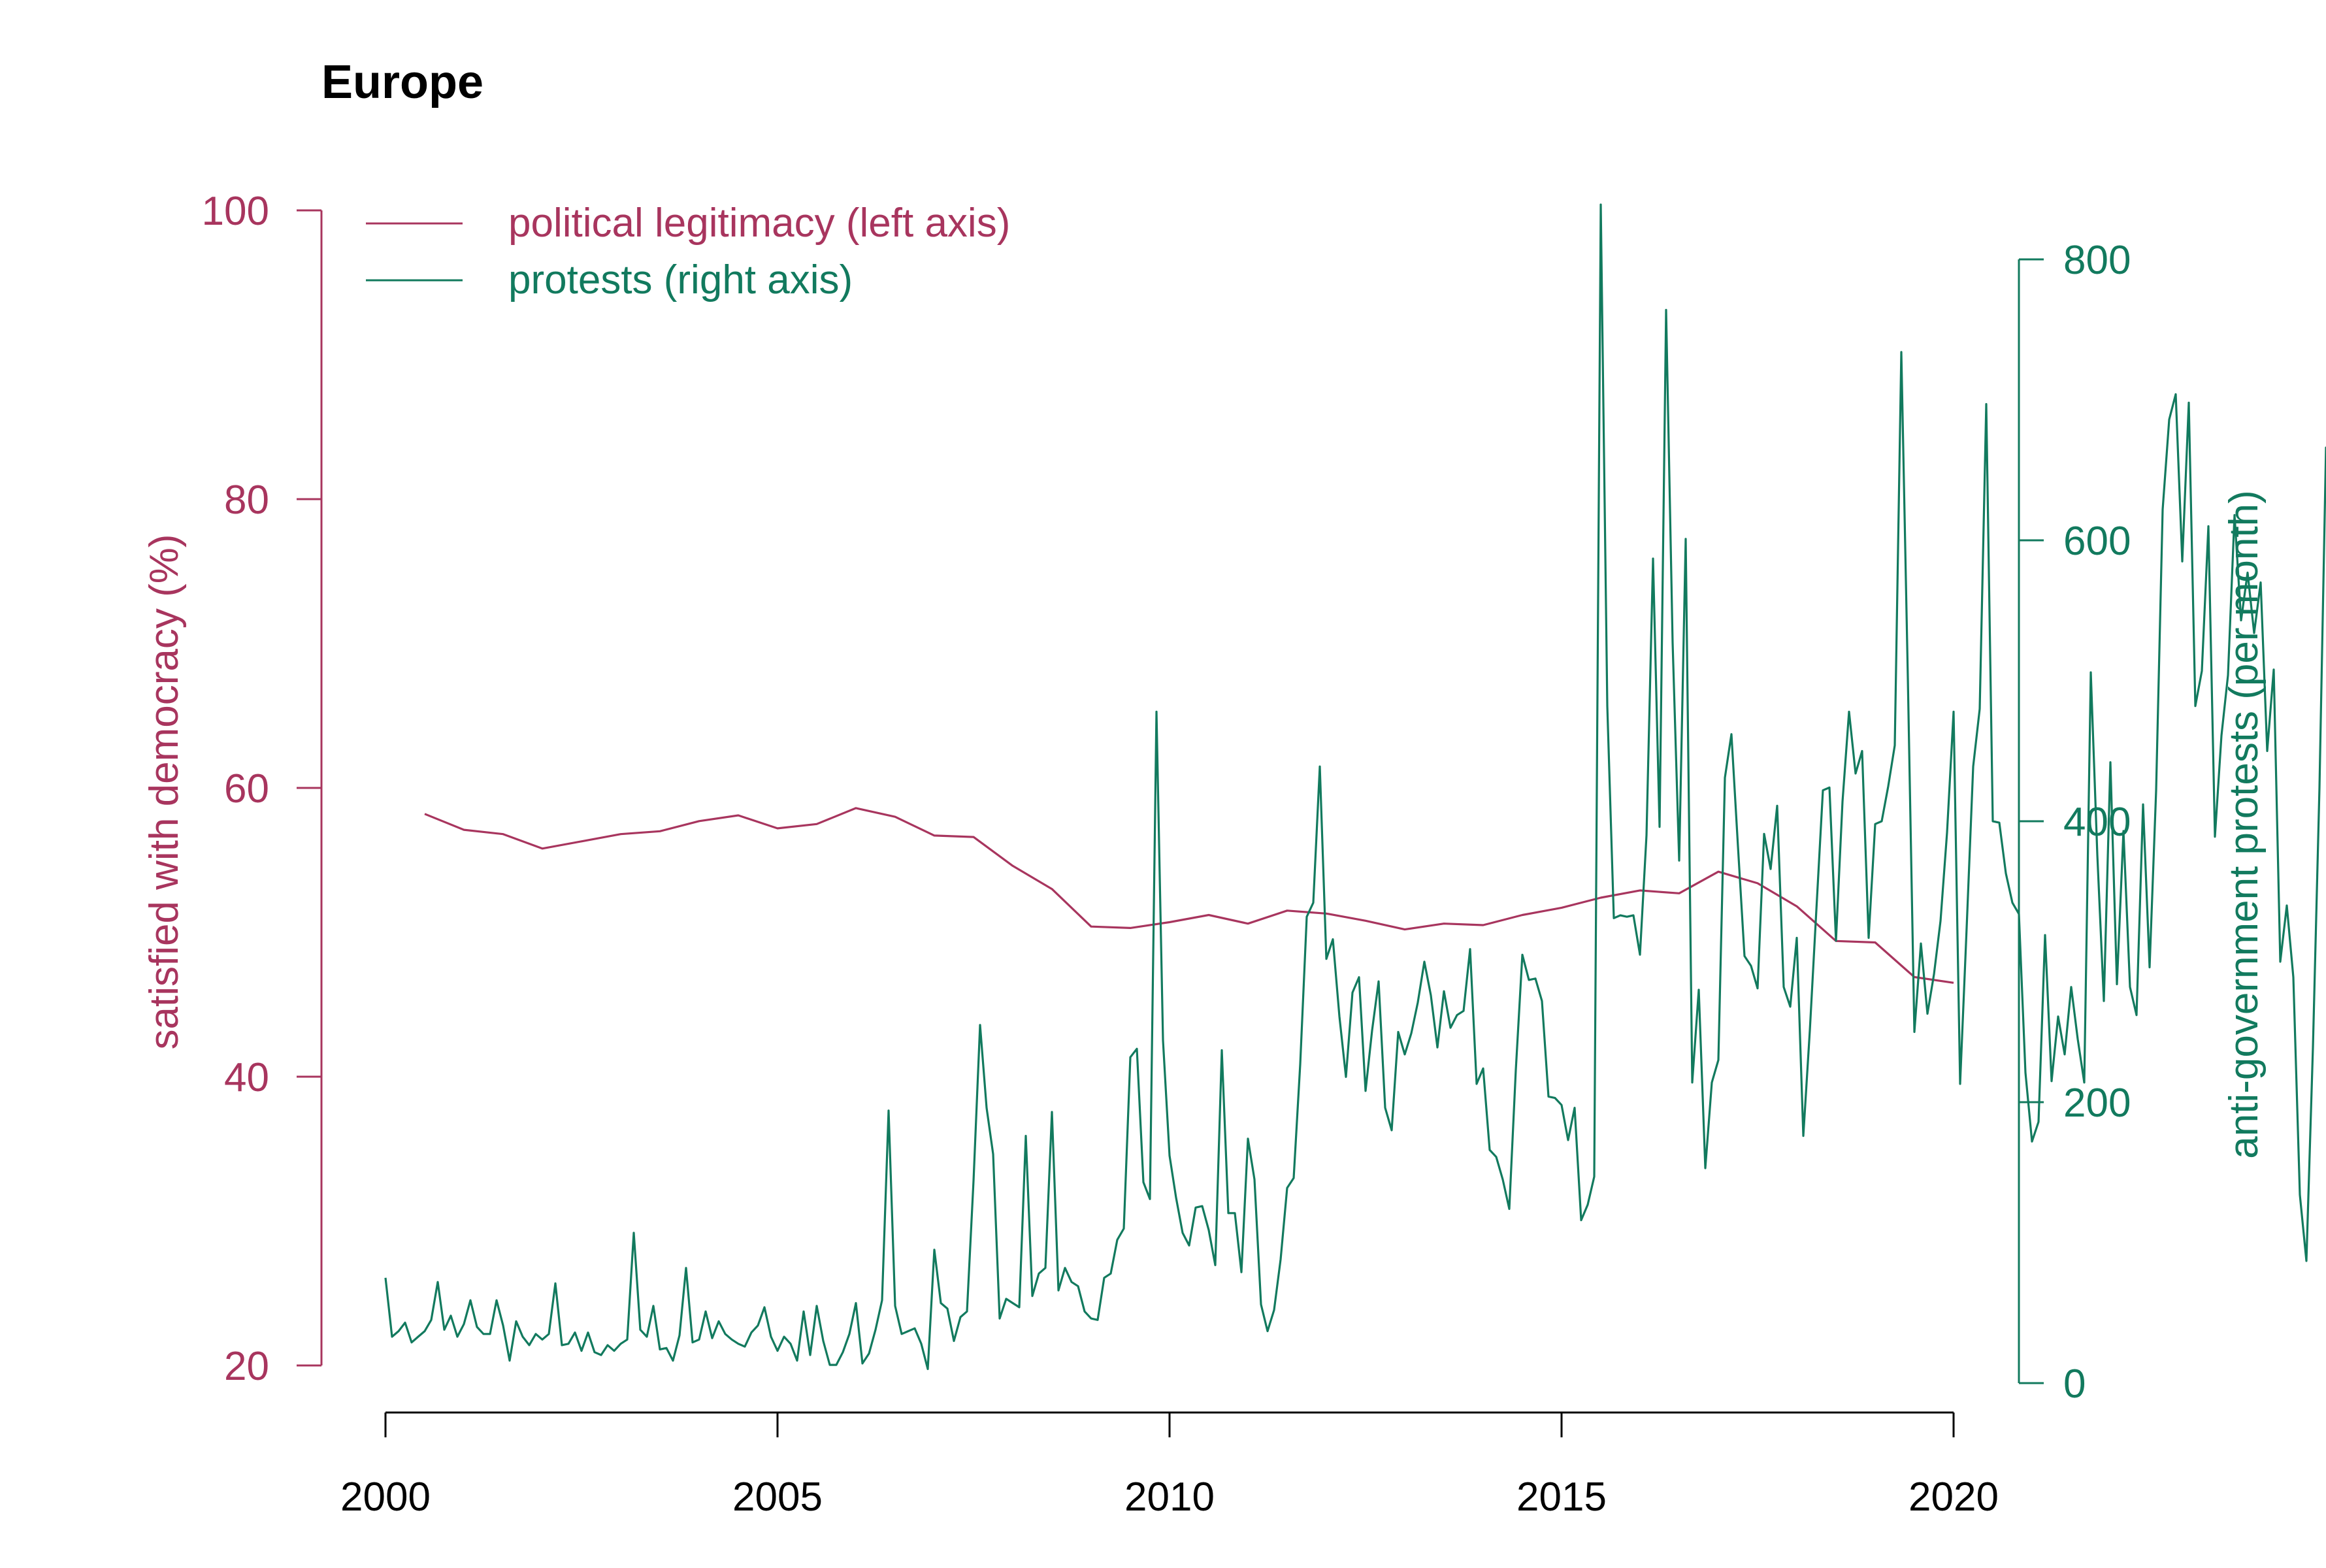 Image resolution: width=2326 pixels, height=1568 pixels. I want to click on x-axis-tick-label: 2015, so click(1561, 1497).